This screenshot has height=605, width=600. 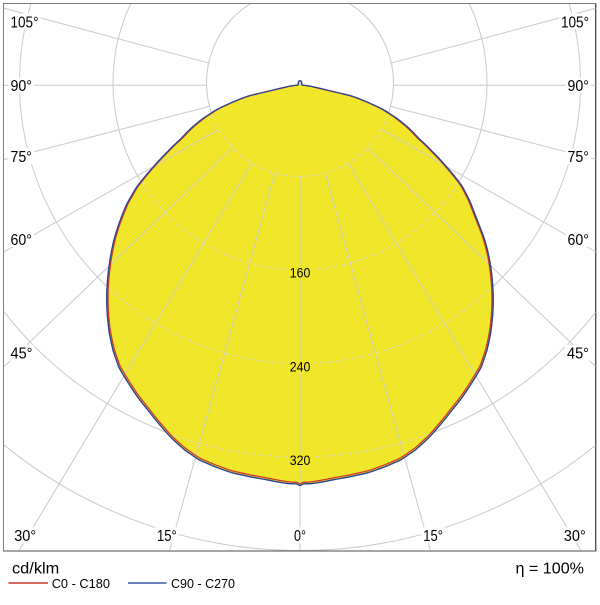 What do you see at coordinates (203, 583) in the screenshot?
I see `svg-text: C90 - C270` at bounding box center [203, 583].